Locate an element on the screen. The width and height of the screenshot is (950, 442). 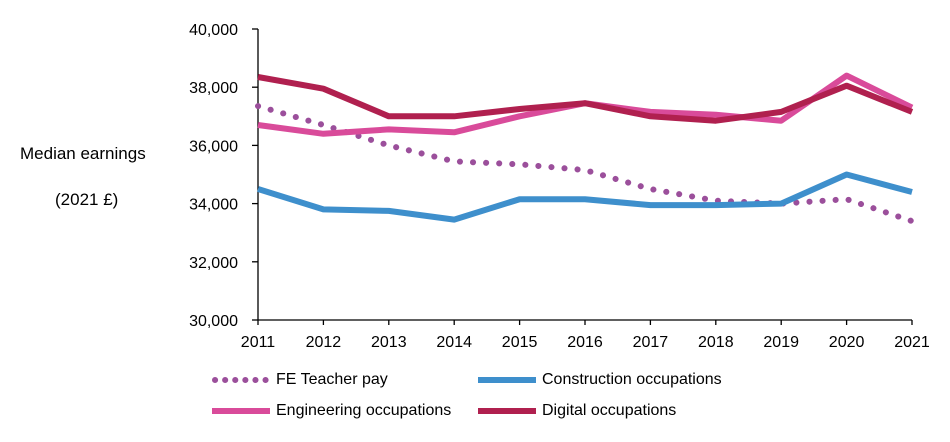
x-tick-label: 2011 is located at coordinates (258, 342).